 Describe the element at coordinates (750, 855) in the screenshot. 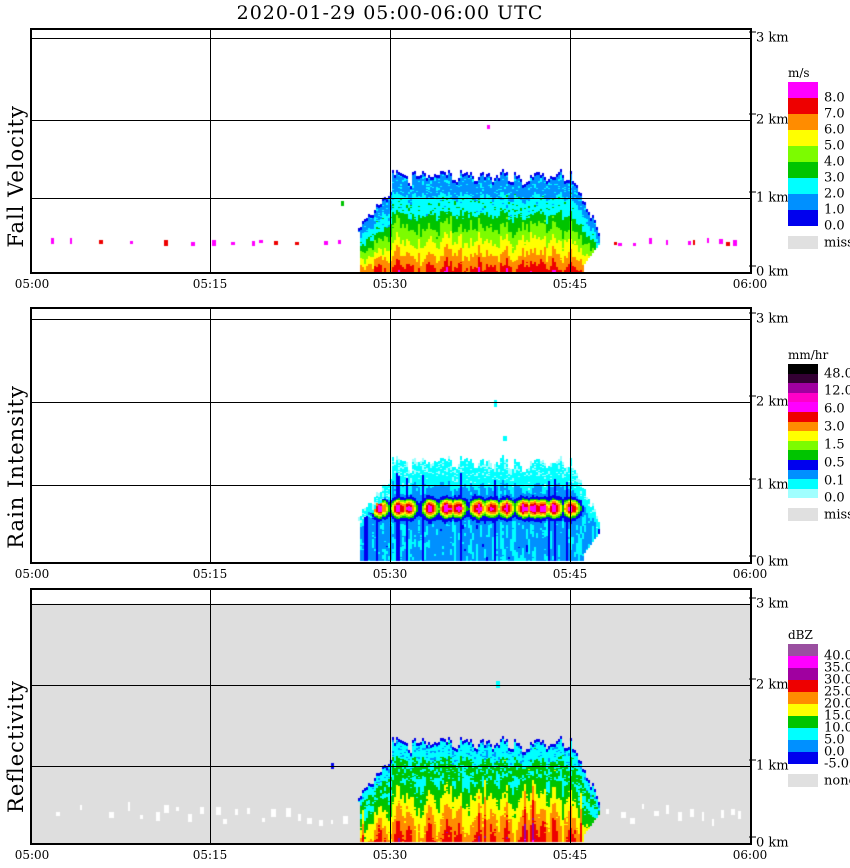

I see `xtick-p3-0600: 06:00` at that location.